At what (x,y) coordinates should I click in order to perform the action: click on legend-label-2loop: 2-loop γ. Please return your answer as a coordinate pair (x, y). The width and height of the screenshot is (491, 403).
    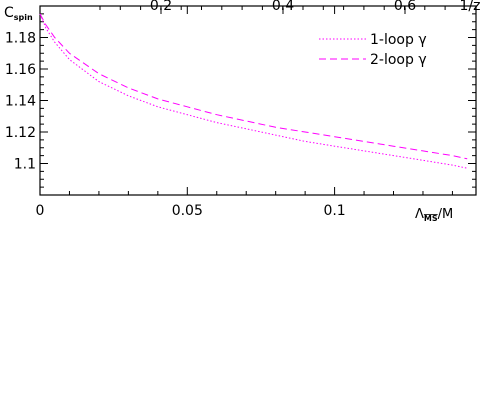
    Looking at the image, I should click on (398, 60).